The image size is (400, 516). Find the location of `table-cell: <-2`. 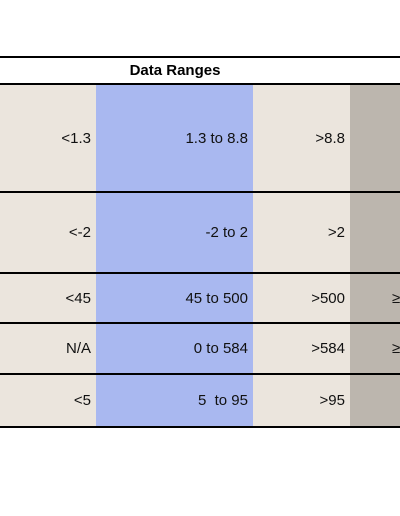

table-cell: <-2 is located at coordinates (48, 232).